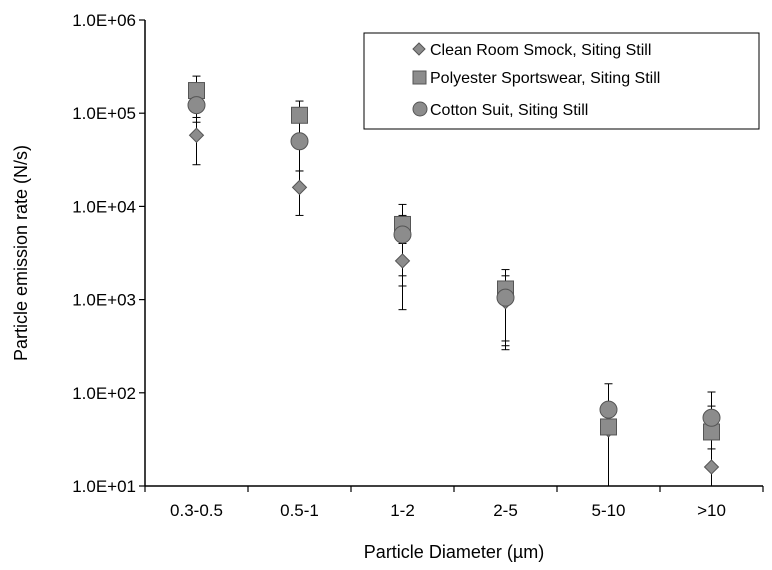  Describe the element at coordinates (454, 503) in the screenshot. I see `x-axis-ticks: 0.3-0.5 0.5-1 1-2 2-5 5-10 >10` at that location.